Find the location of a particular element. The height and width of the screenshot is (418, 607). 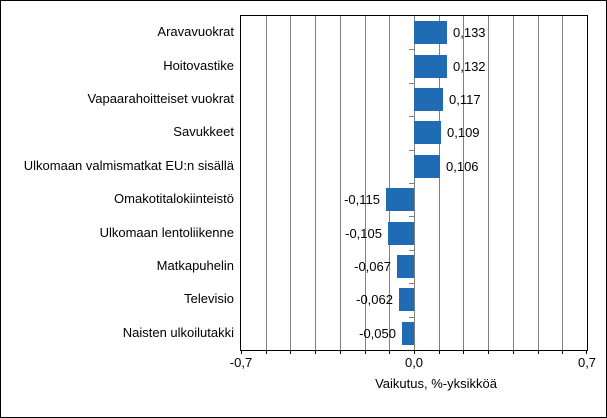

value-label: 0,106 is located at coordinates (462, 166).